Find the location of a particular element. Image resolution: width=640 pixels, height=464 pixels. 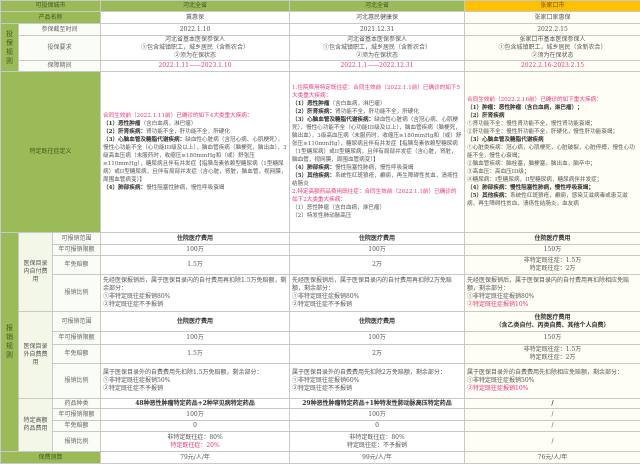

deductible-value: / is located at coordinates (552, 426).